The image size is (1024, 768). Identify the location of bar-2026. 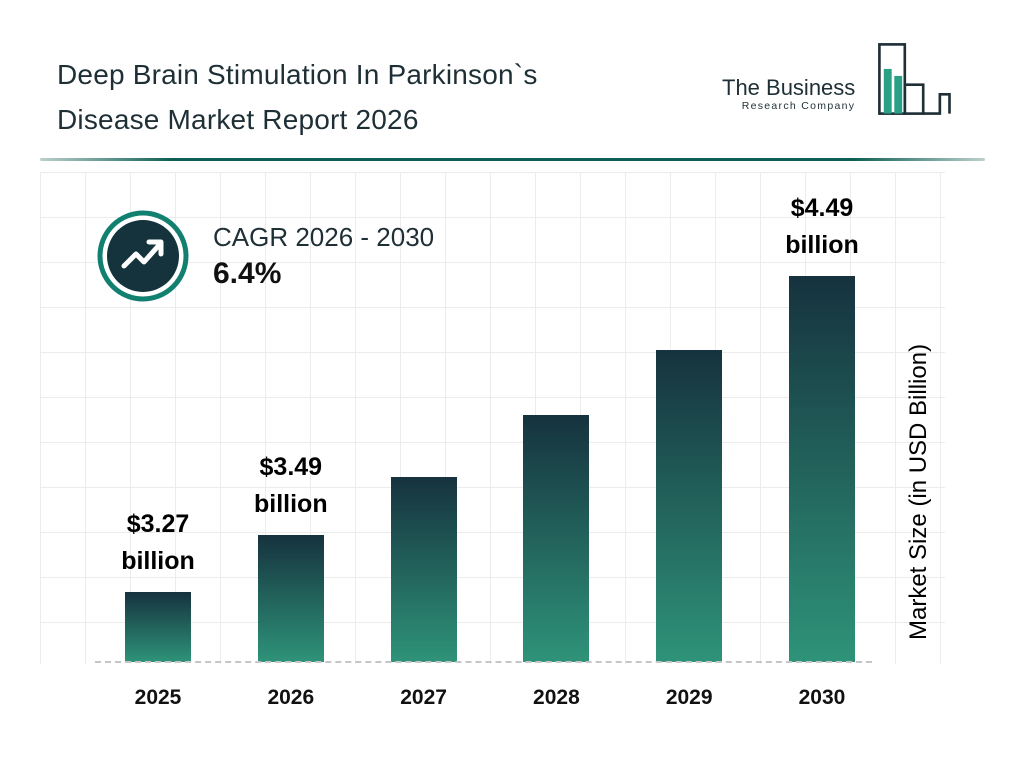
(290, 598).